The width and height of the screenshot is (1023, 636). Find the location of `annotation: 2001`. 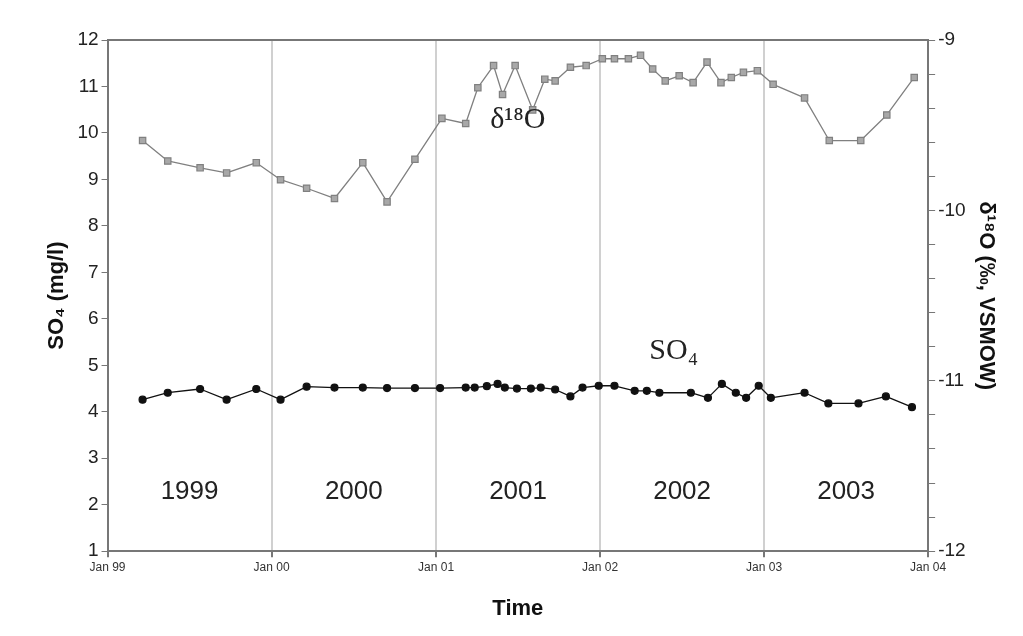

annotation: 2001 is located at coordinates (518, 489).